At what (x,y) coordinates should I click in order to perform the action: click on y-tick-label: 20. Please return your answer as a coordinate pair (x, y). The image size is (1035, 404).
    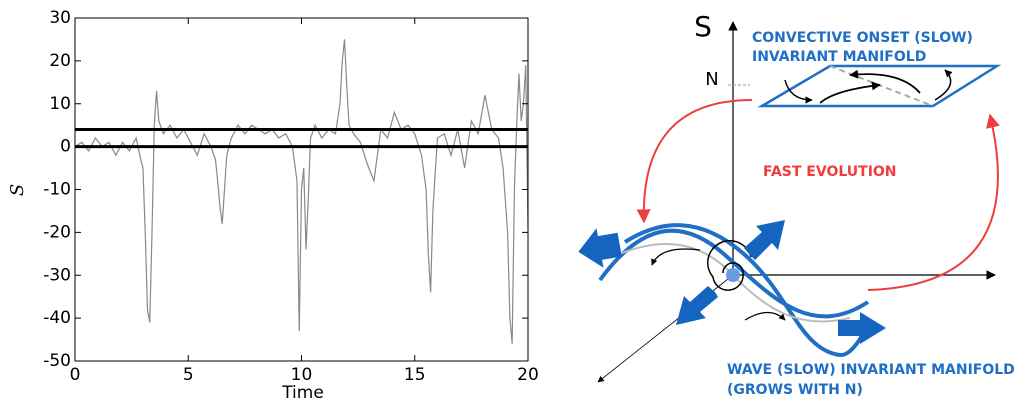
    Looking at the image, I should click on (60, 61).